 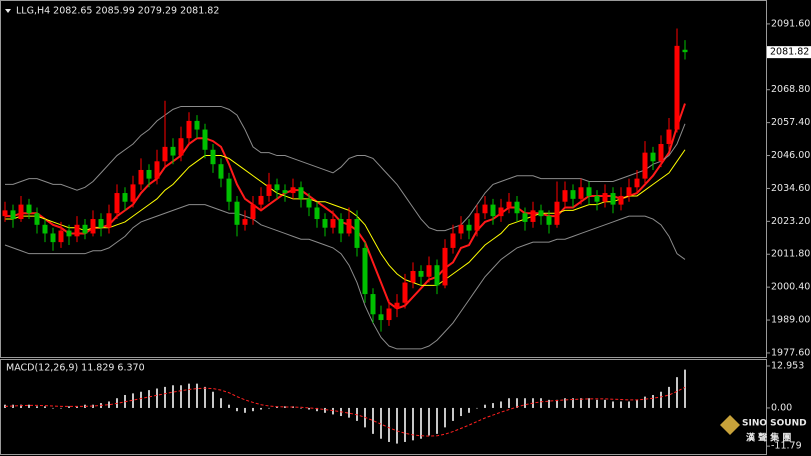 I want to click on y-tick-label: -11.79, so click(x=786, y=446).